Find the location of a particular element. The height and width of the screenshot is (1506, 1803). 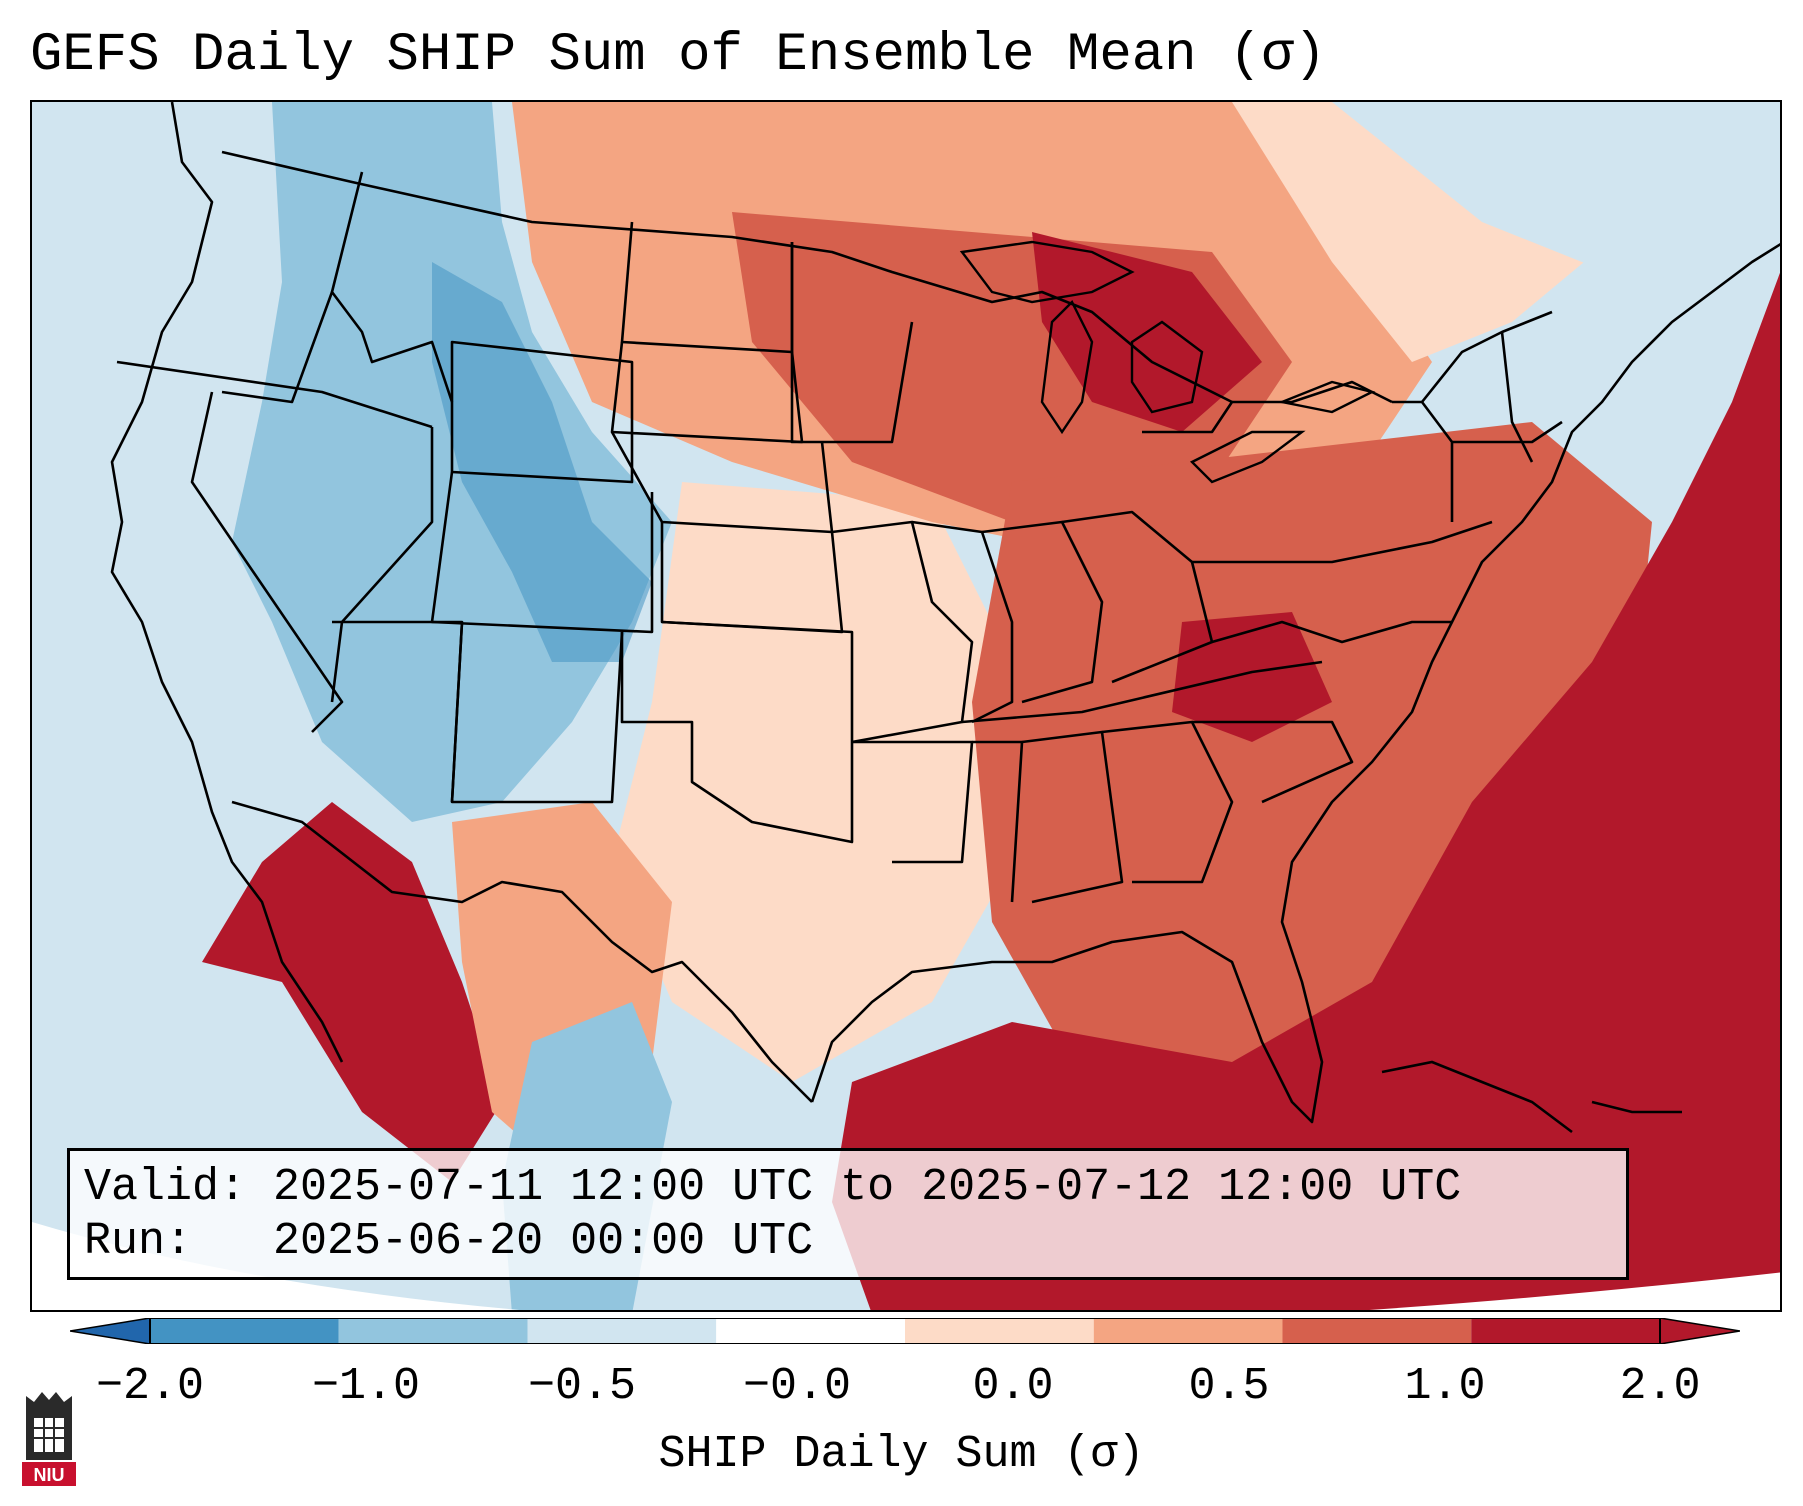

projection-edge is located at coordinates (906, 1266).